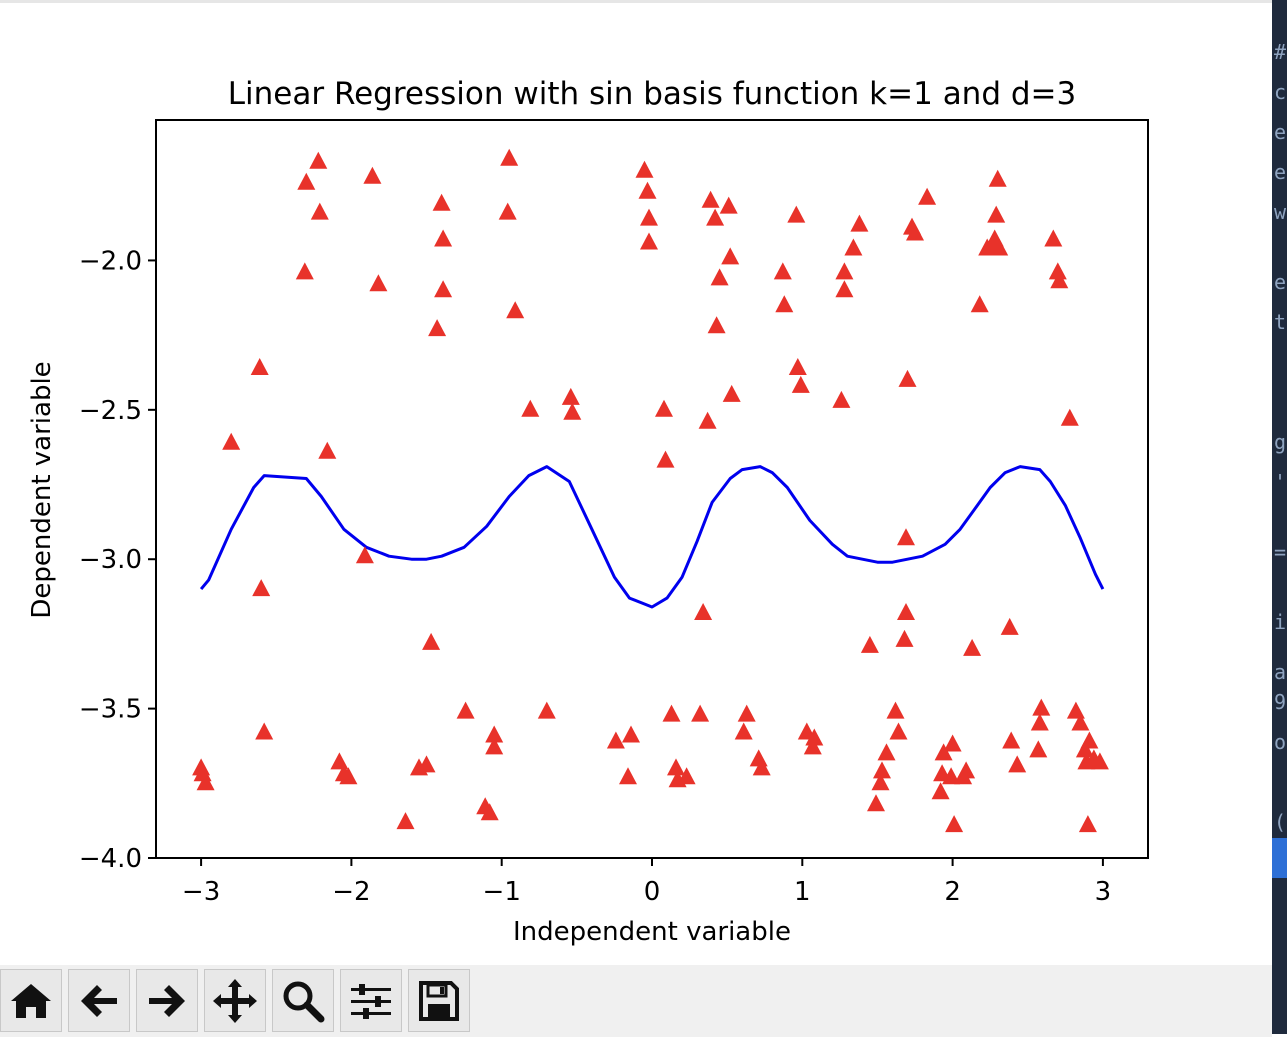 Image resolution: width=1287 pixels, height=1037 pixels. Describe the element at coordinates (117, 560) in the screenshot. I see `y-axis: −4.0 −3.5 −3.0 −2.5 −2.0` at that location.